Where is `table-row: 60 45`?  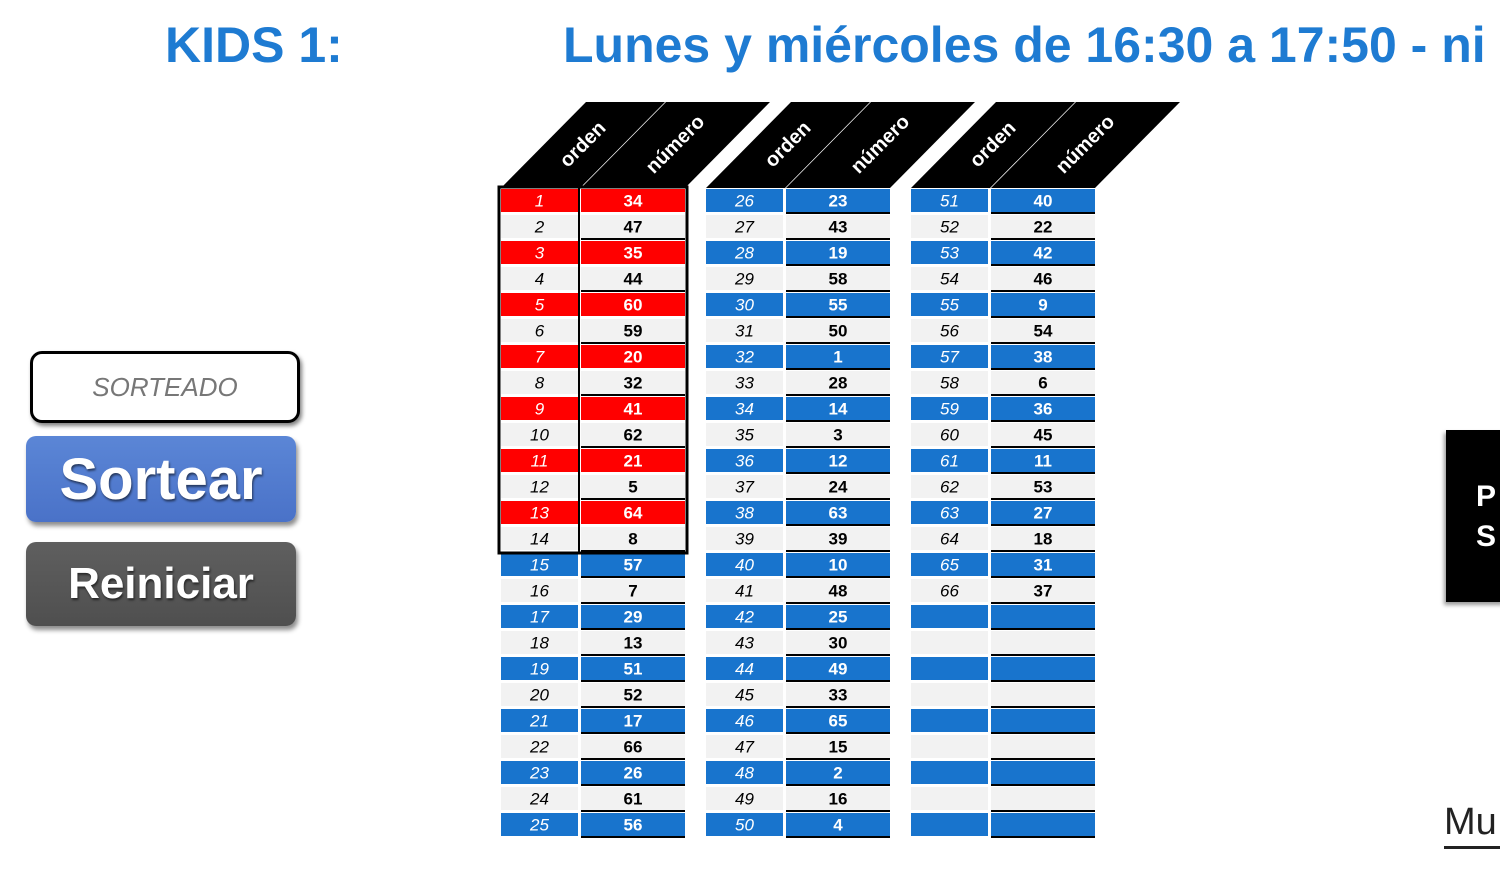 table-row: 60 45 is located at coordinates (1003, 435).